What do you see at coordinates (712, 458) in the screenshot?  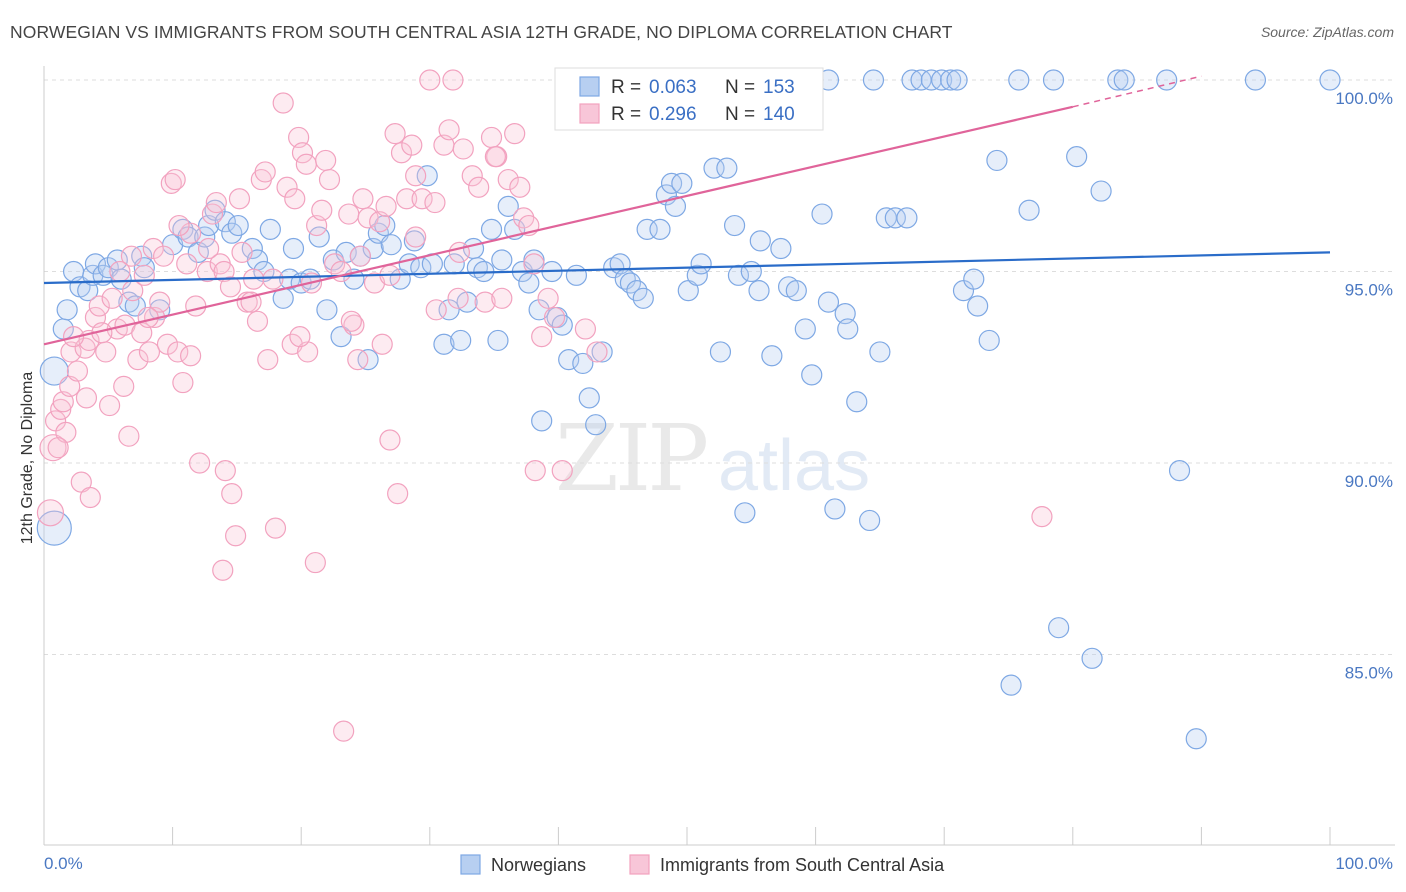 I see `watermark: ZIP atlas` at bounding box center [712, 458].